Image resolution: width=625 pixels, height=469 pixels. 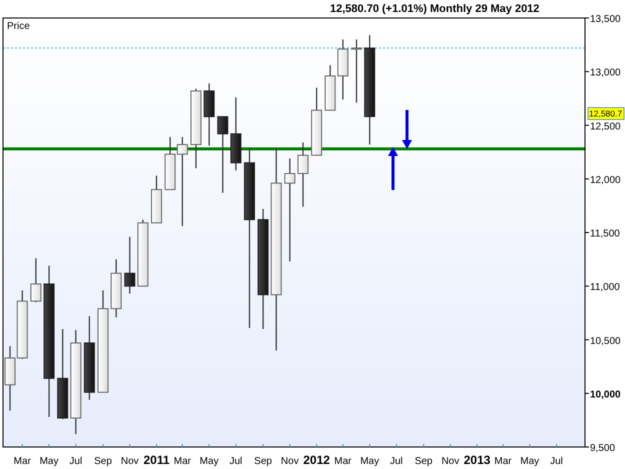 What do you see at coordinates (606, 394) in the screenshot?
I see `y-tick-label: 10,000` at bounding box center [606, 394].